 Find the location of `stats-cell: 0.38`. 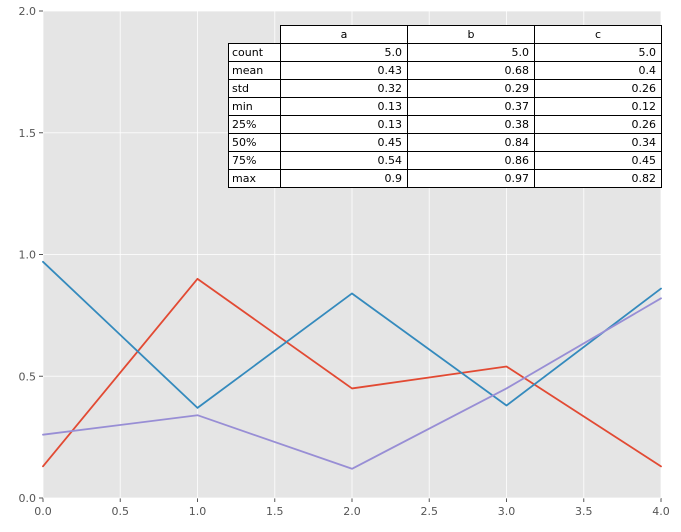

stats-cell: 0.38 is located at coordinates (471, 124).